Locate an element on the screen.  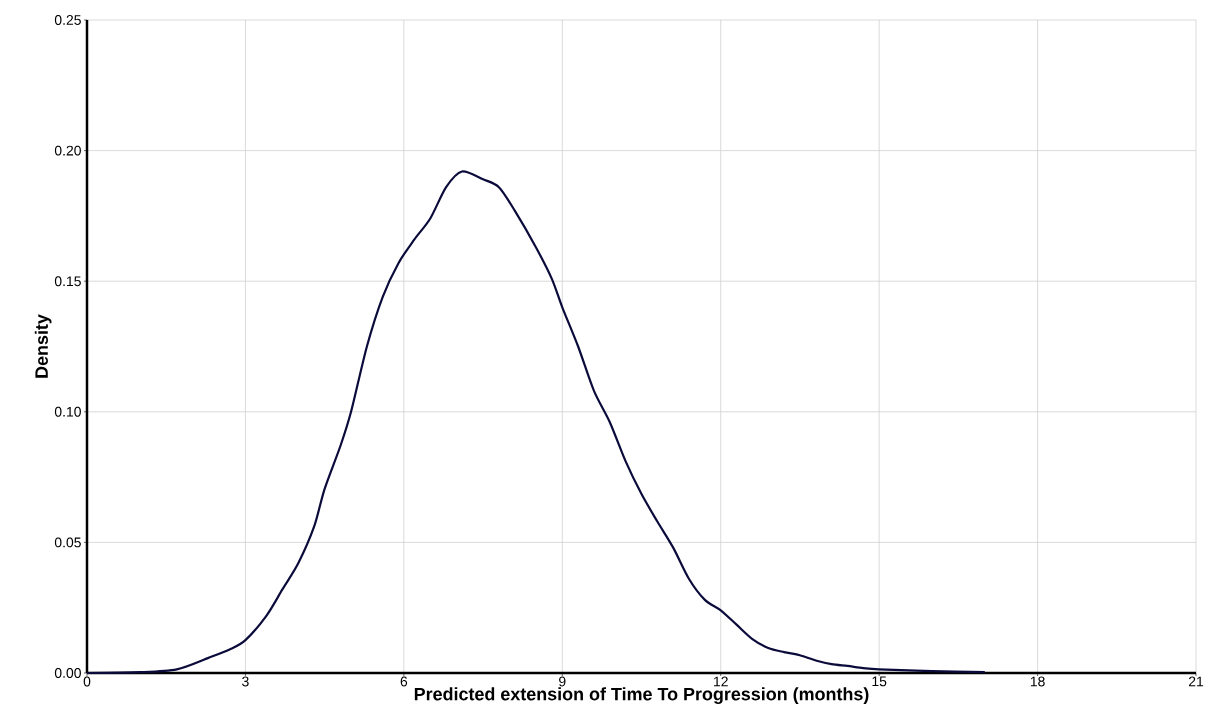
y-tick-label: 0.05 is located at coordinates (67, 542).